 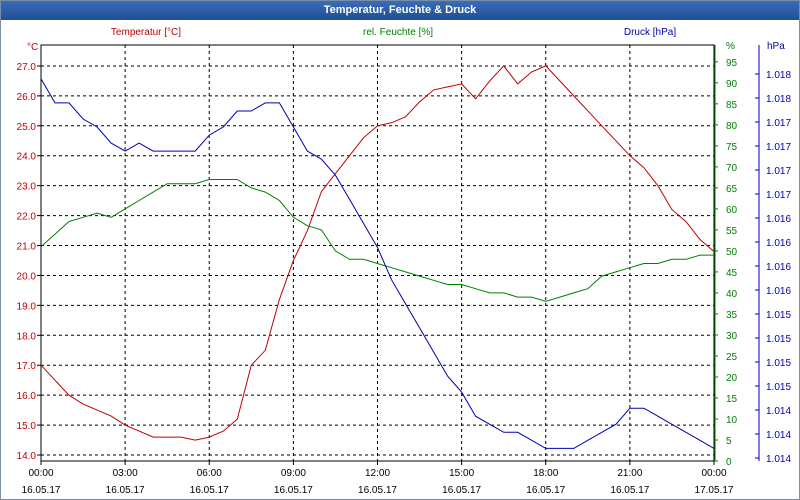 I want to click on y-tick-label-humidity: 60, so click(x=732, y=210).